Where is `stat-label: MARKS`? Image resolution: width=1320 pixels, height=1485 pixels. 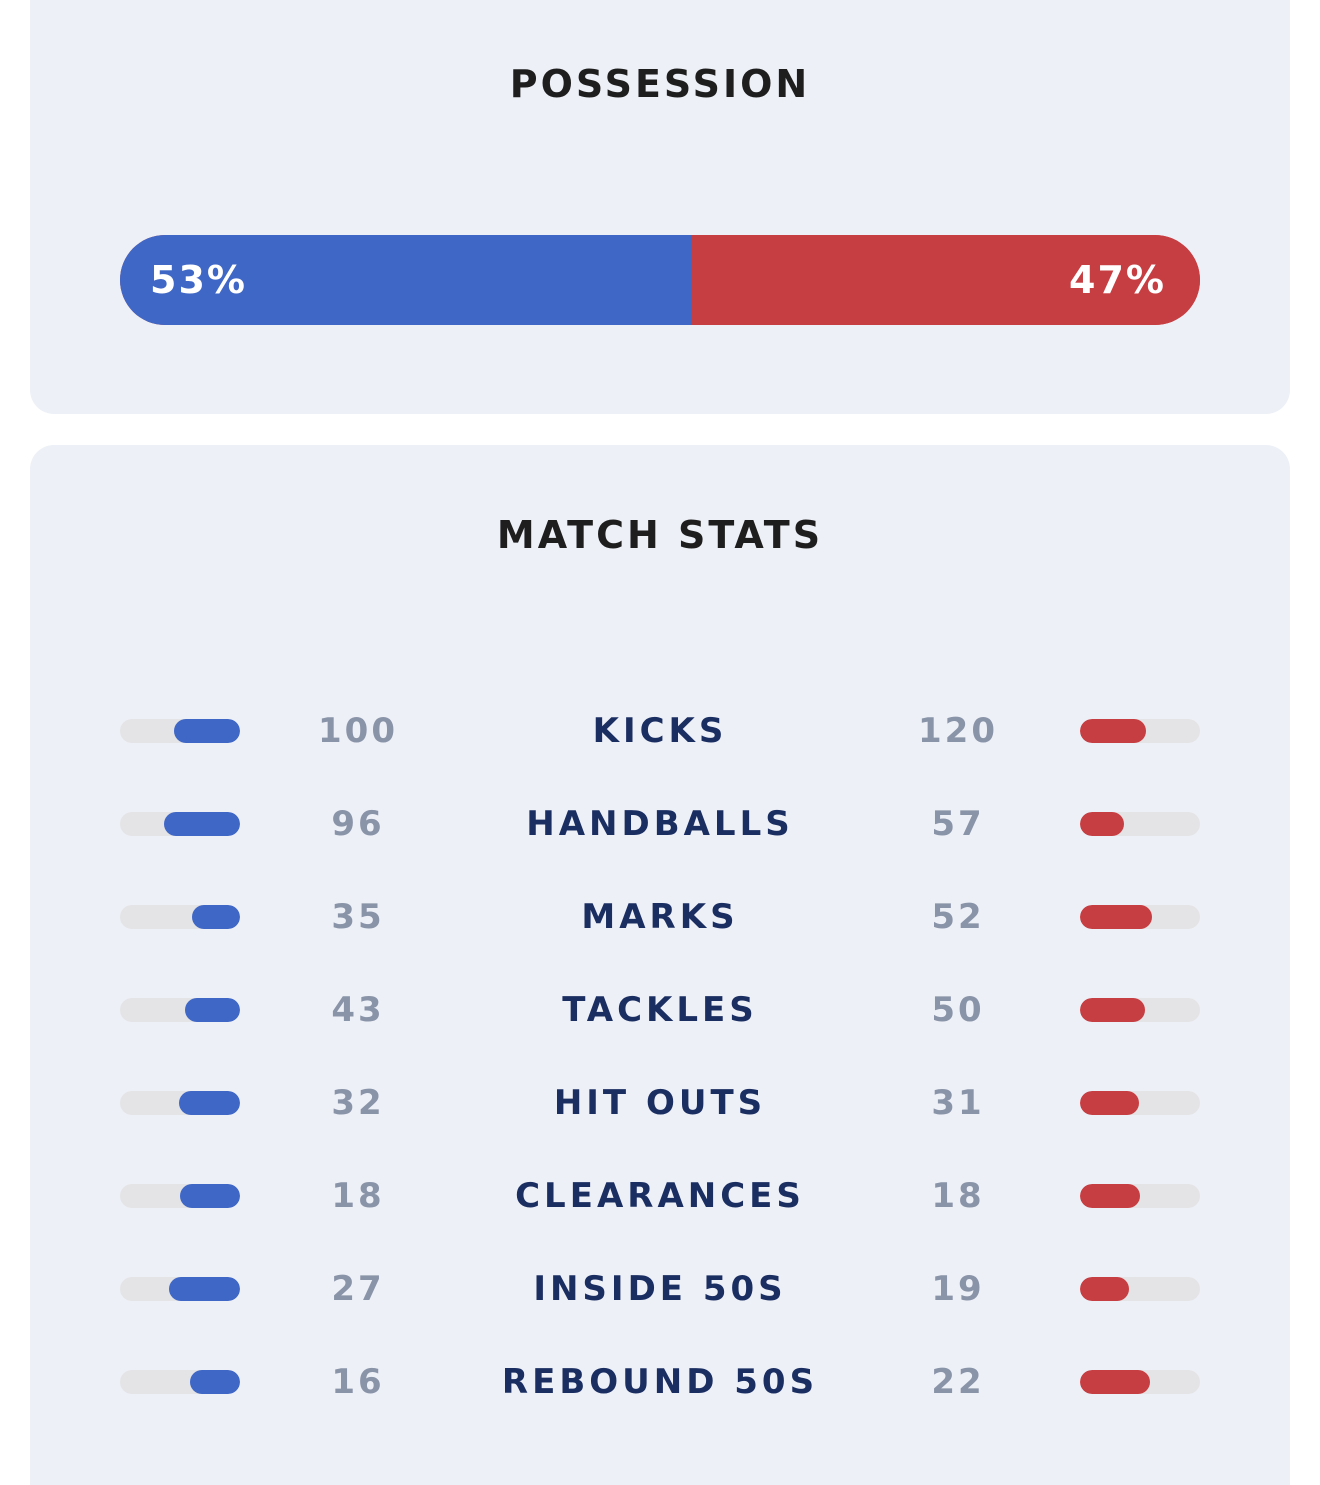
stat-label: MARKS is located at coordinates (660, 917).